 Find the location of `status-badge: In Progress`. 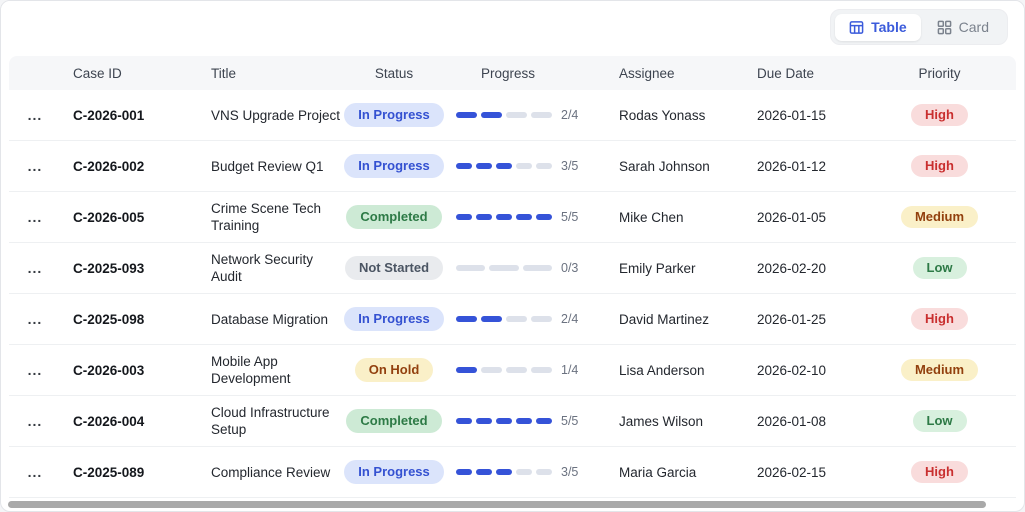

status-badge: In Progress is located at coordinates (394, 115).